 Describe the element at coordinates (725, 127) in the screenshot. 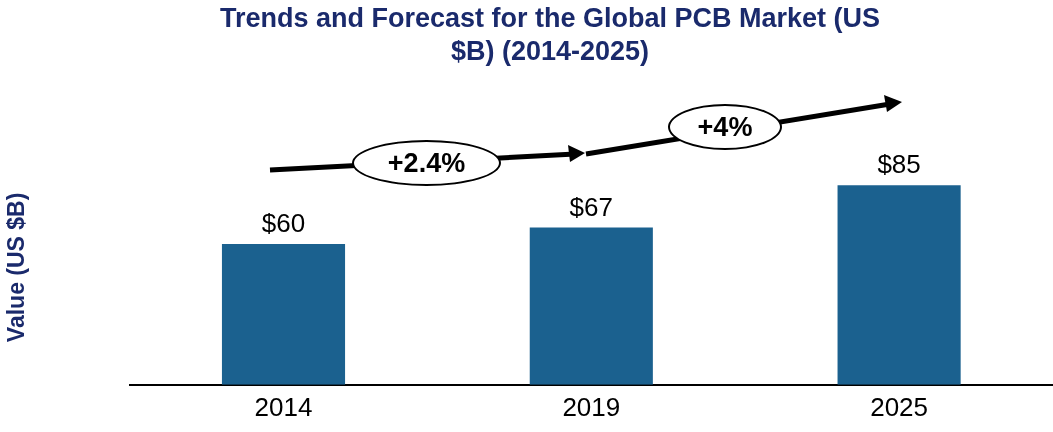

I see `text: +4%` at that location.